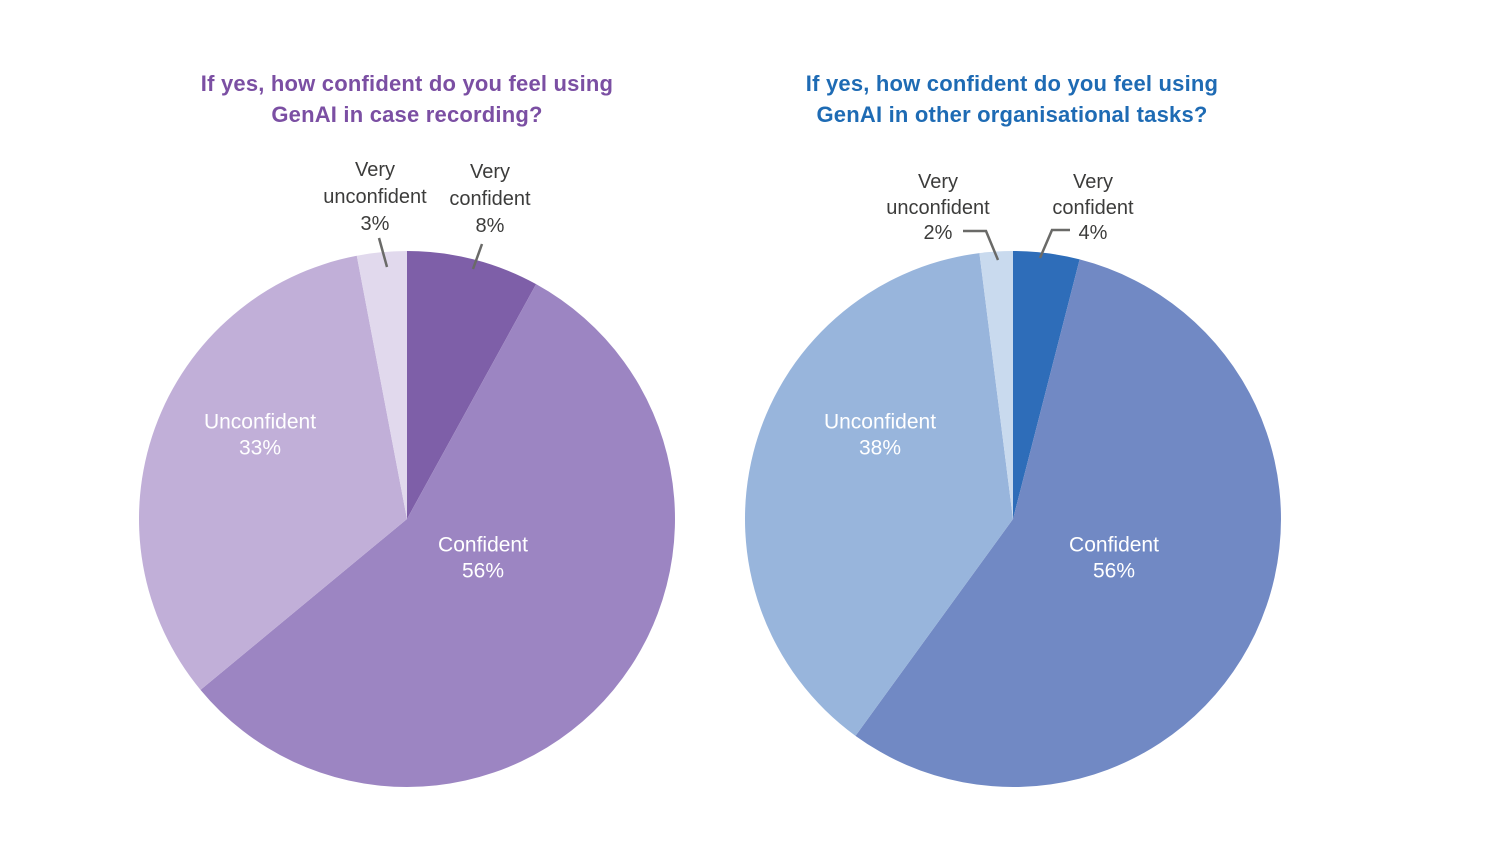 This screenshot has width=1500, height=844. What do you see at coordinates (1093, 233) in the screenshot?
I see `organisational-tasks-callout-label-very-confident: 4%` at bounding box center [1093, 233].